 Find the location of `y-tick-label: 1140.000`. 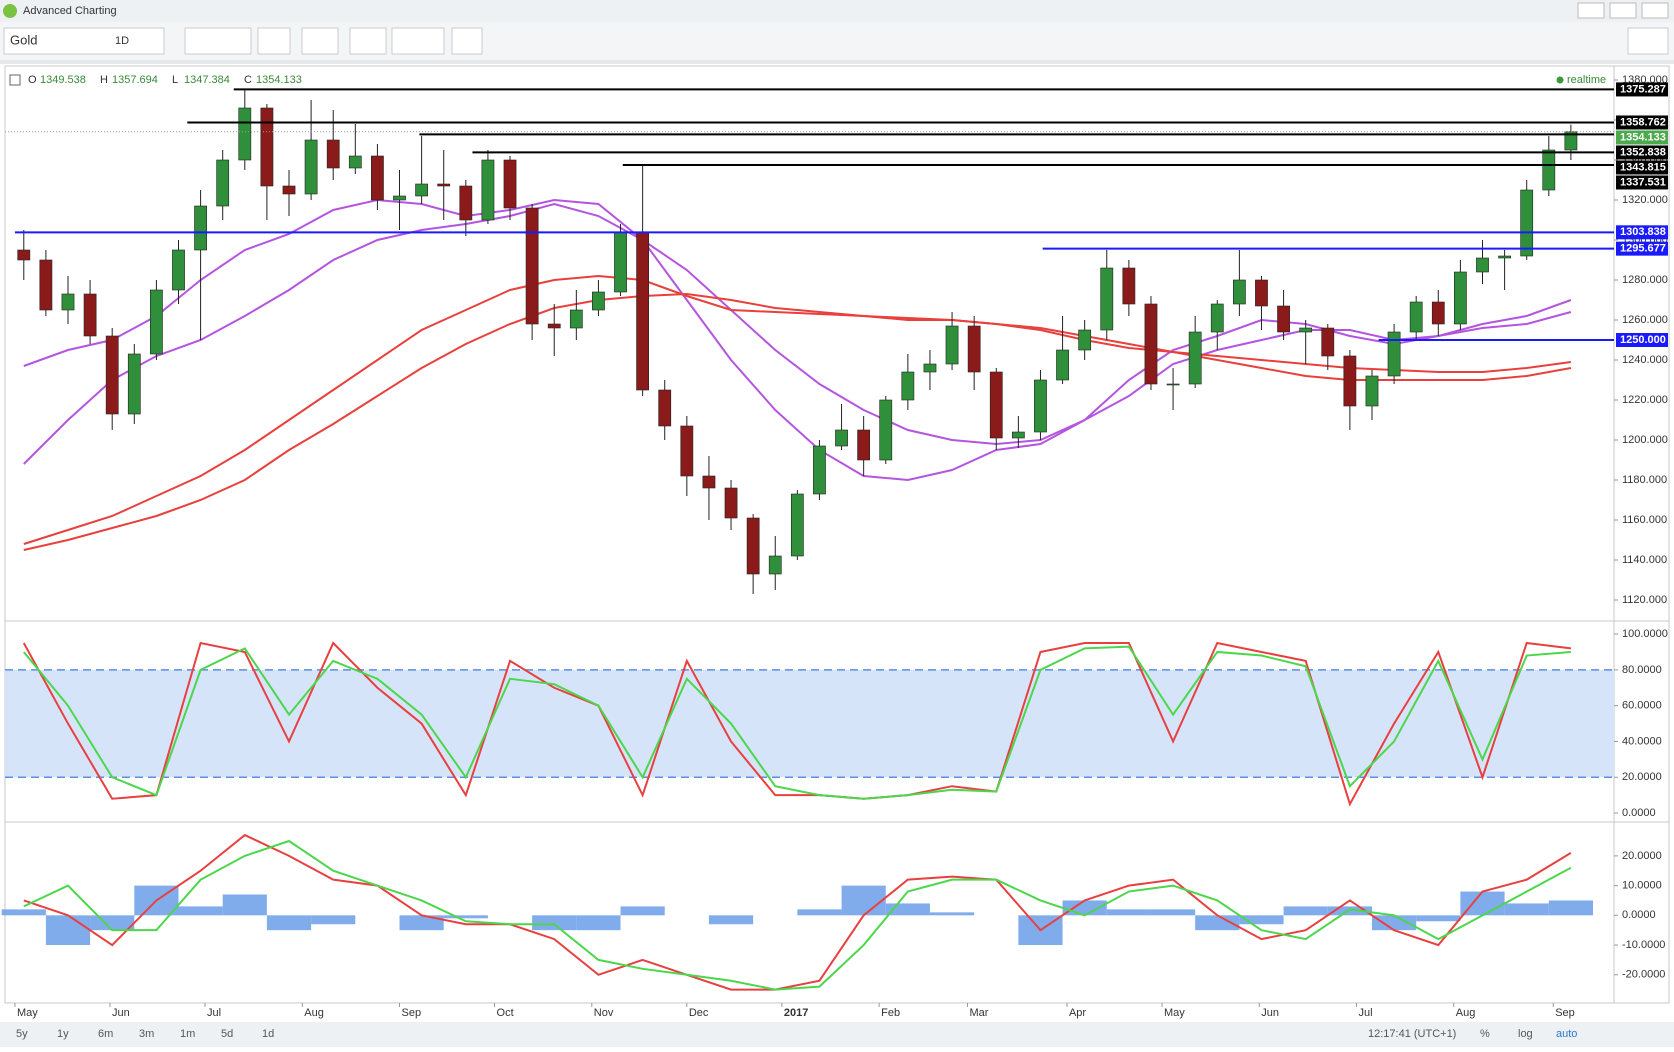

y-tick-label: 1140.000 is located at coordinates (1644, 560).